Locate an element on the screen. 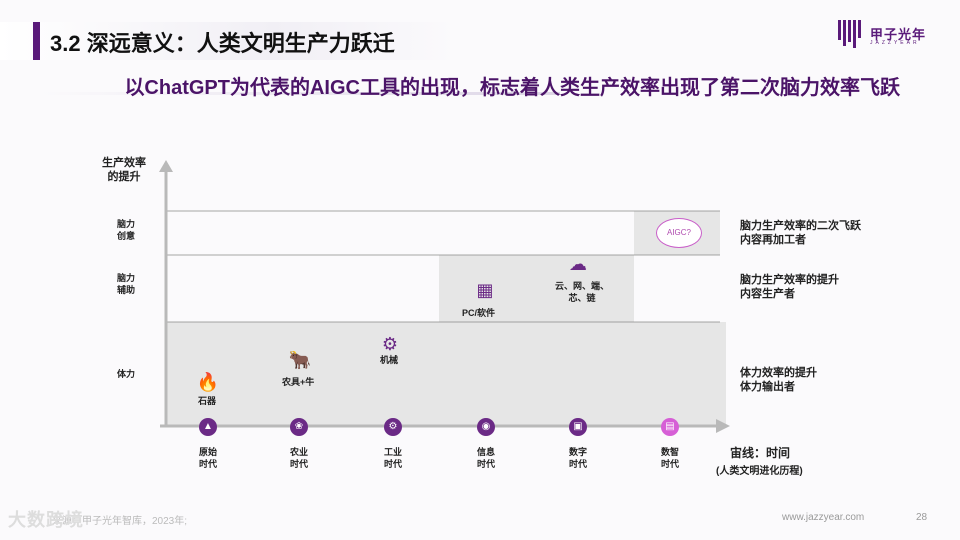  logo-text: 甲子光年 is located at coordinates (898, 35).